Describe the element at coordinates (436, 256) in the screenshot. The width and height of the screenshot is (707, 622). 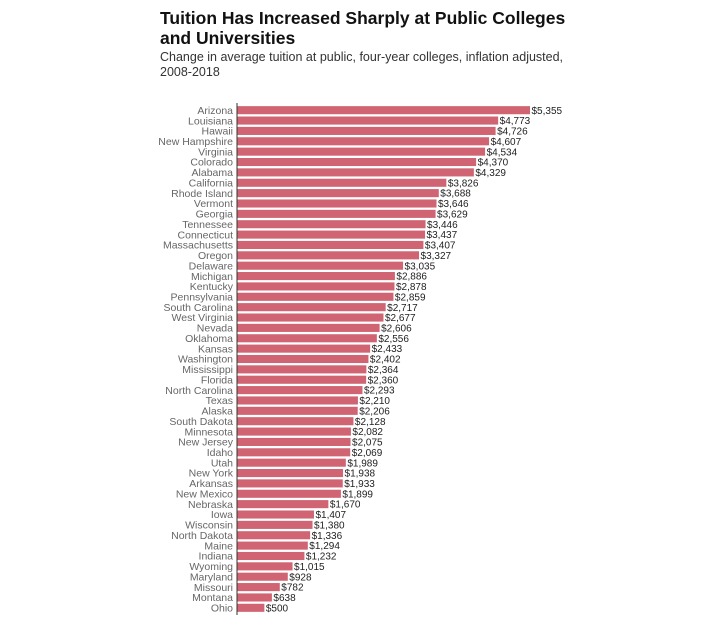
I see `value-label: $3,327` at that location.